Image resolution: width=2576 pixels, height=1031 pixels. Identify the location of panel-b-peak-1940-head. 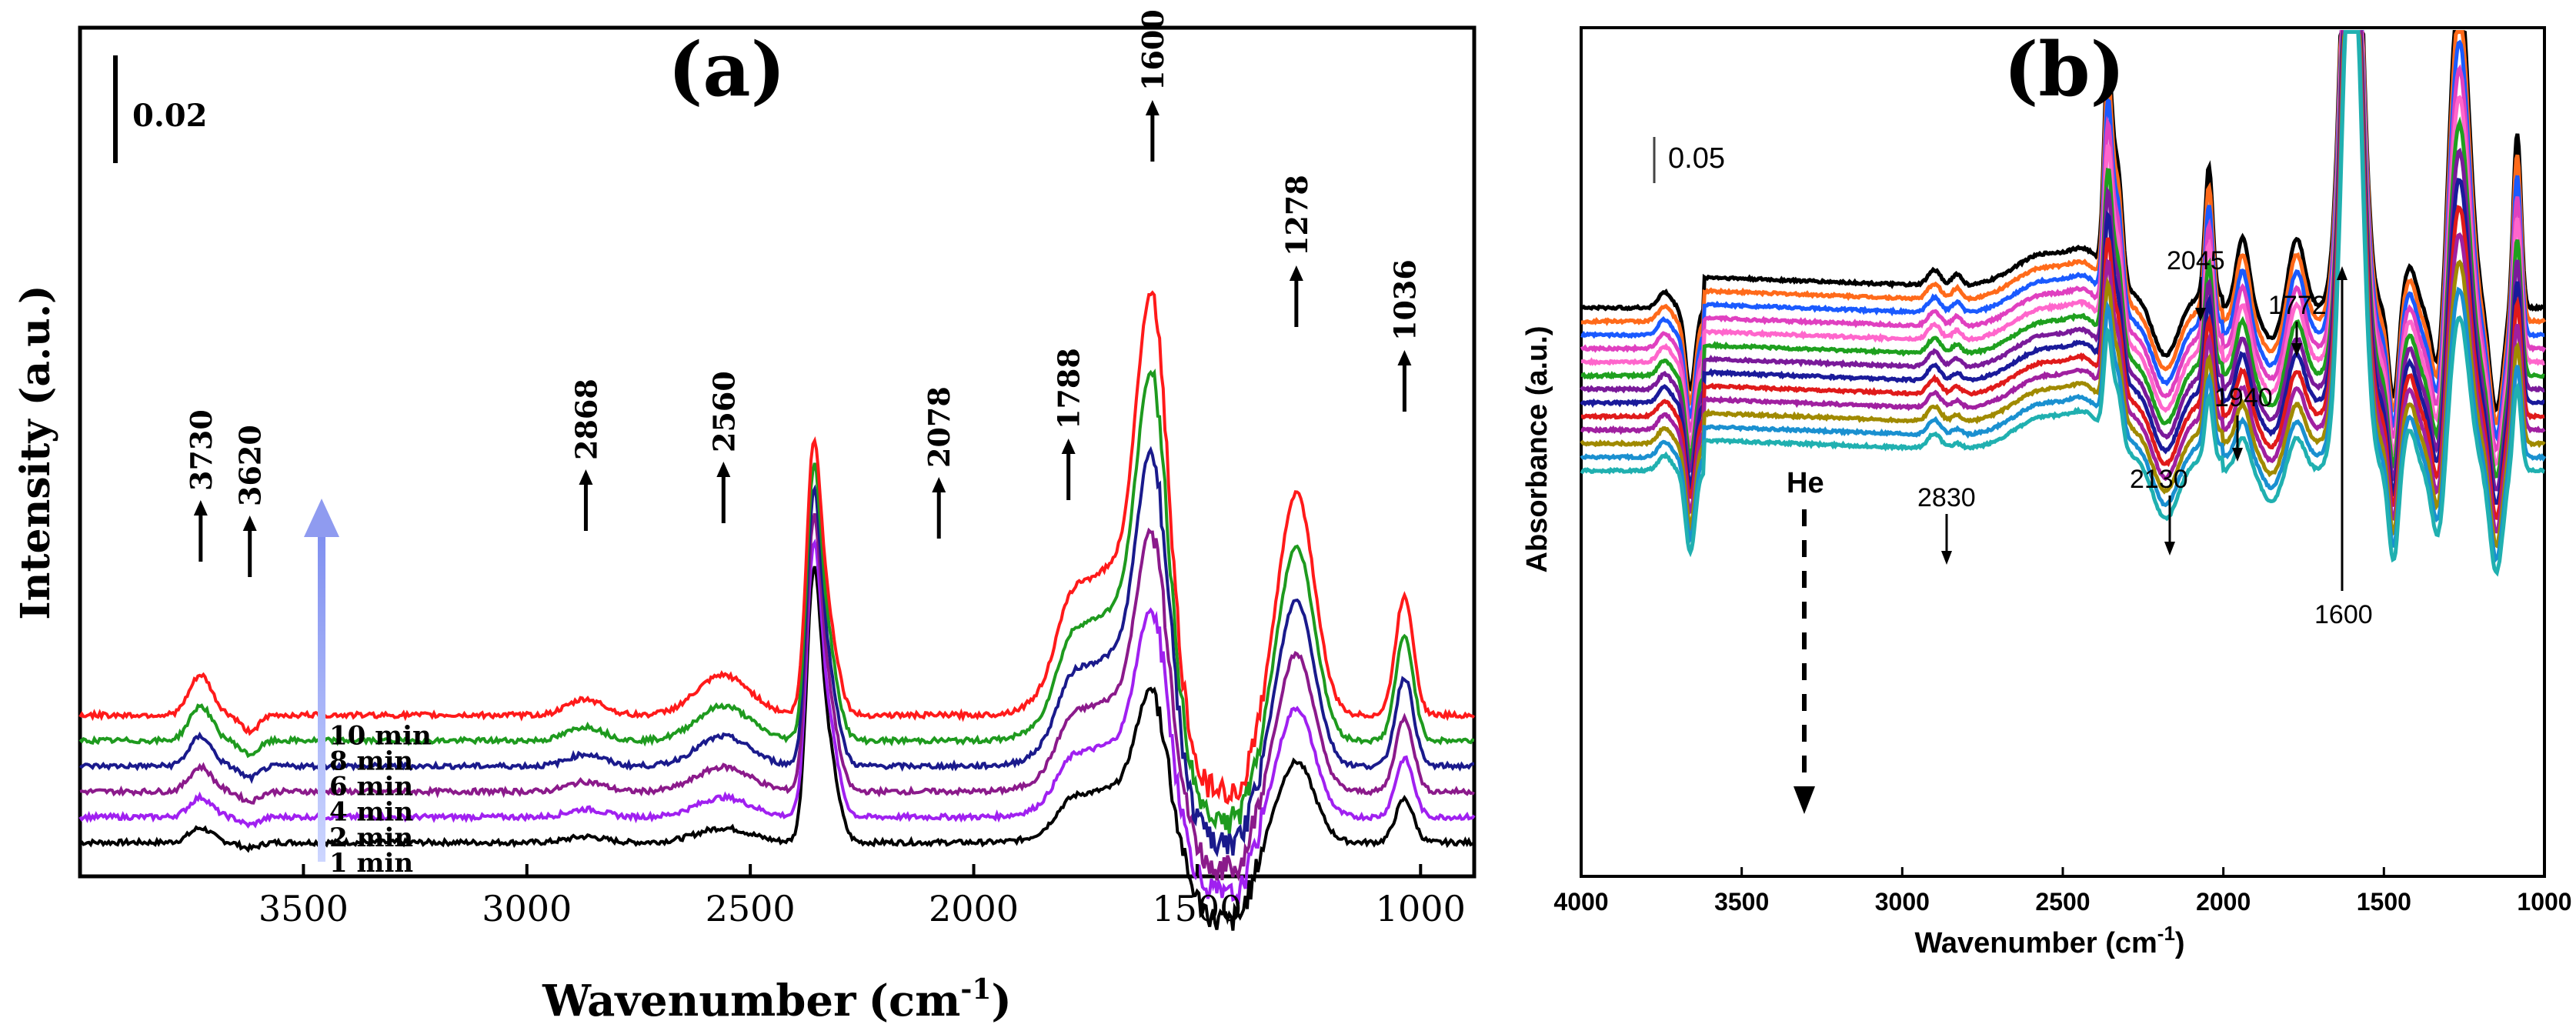
(2238, 455).